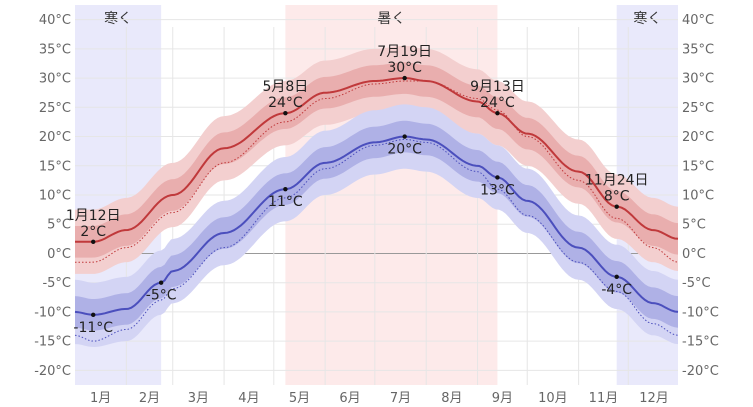  I want to click on x-tick-month: 10月, so click(553, 398).